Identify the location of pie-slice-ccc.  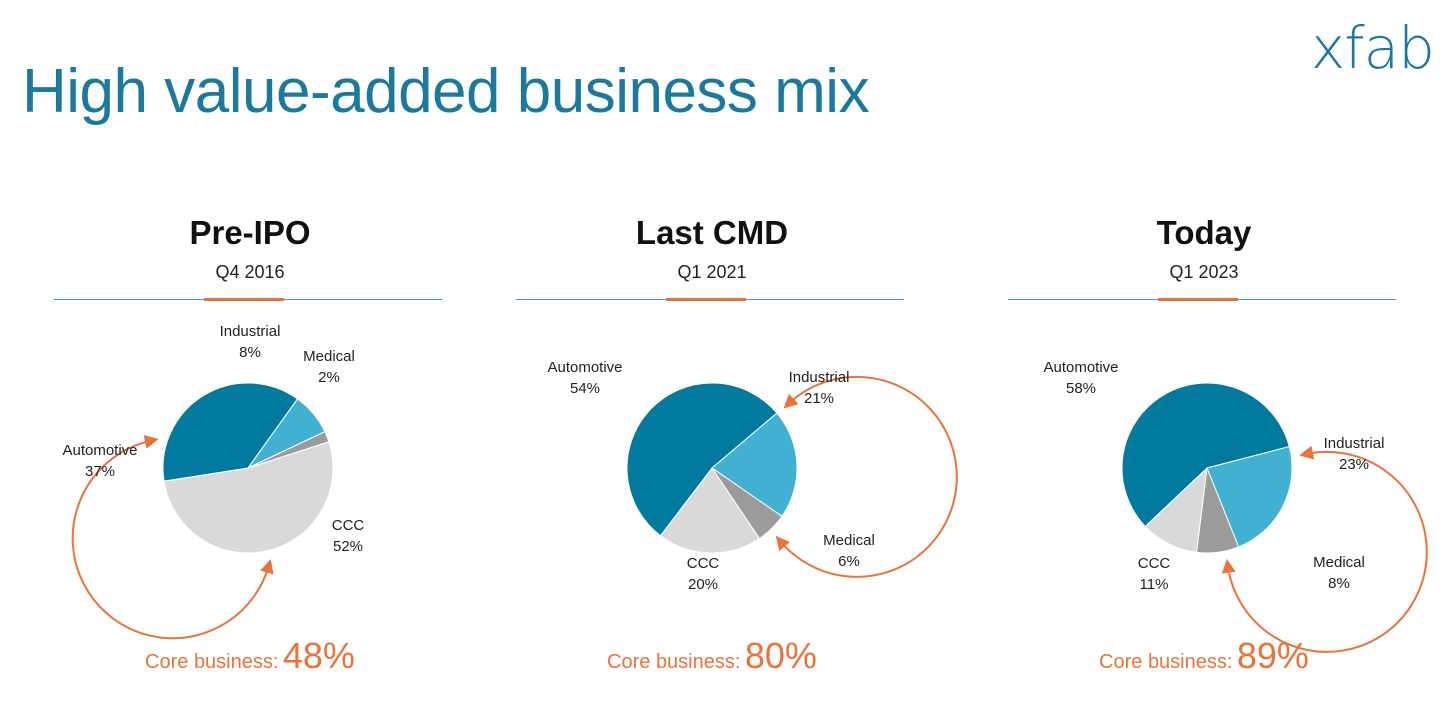
(710, 510).